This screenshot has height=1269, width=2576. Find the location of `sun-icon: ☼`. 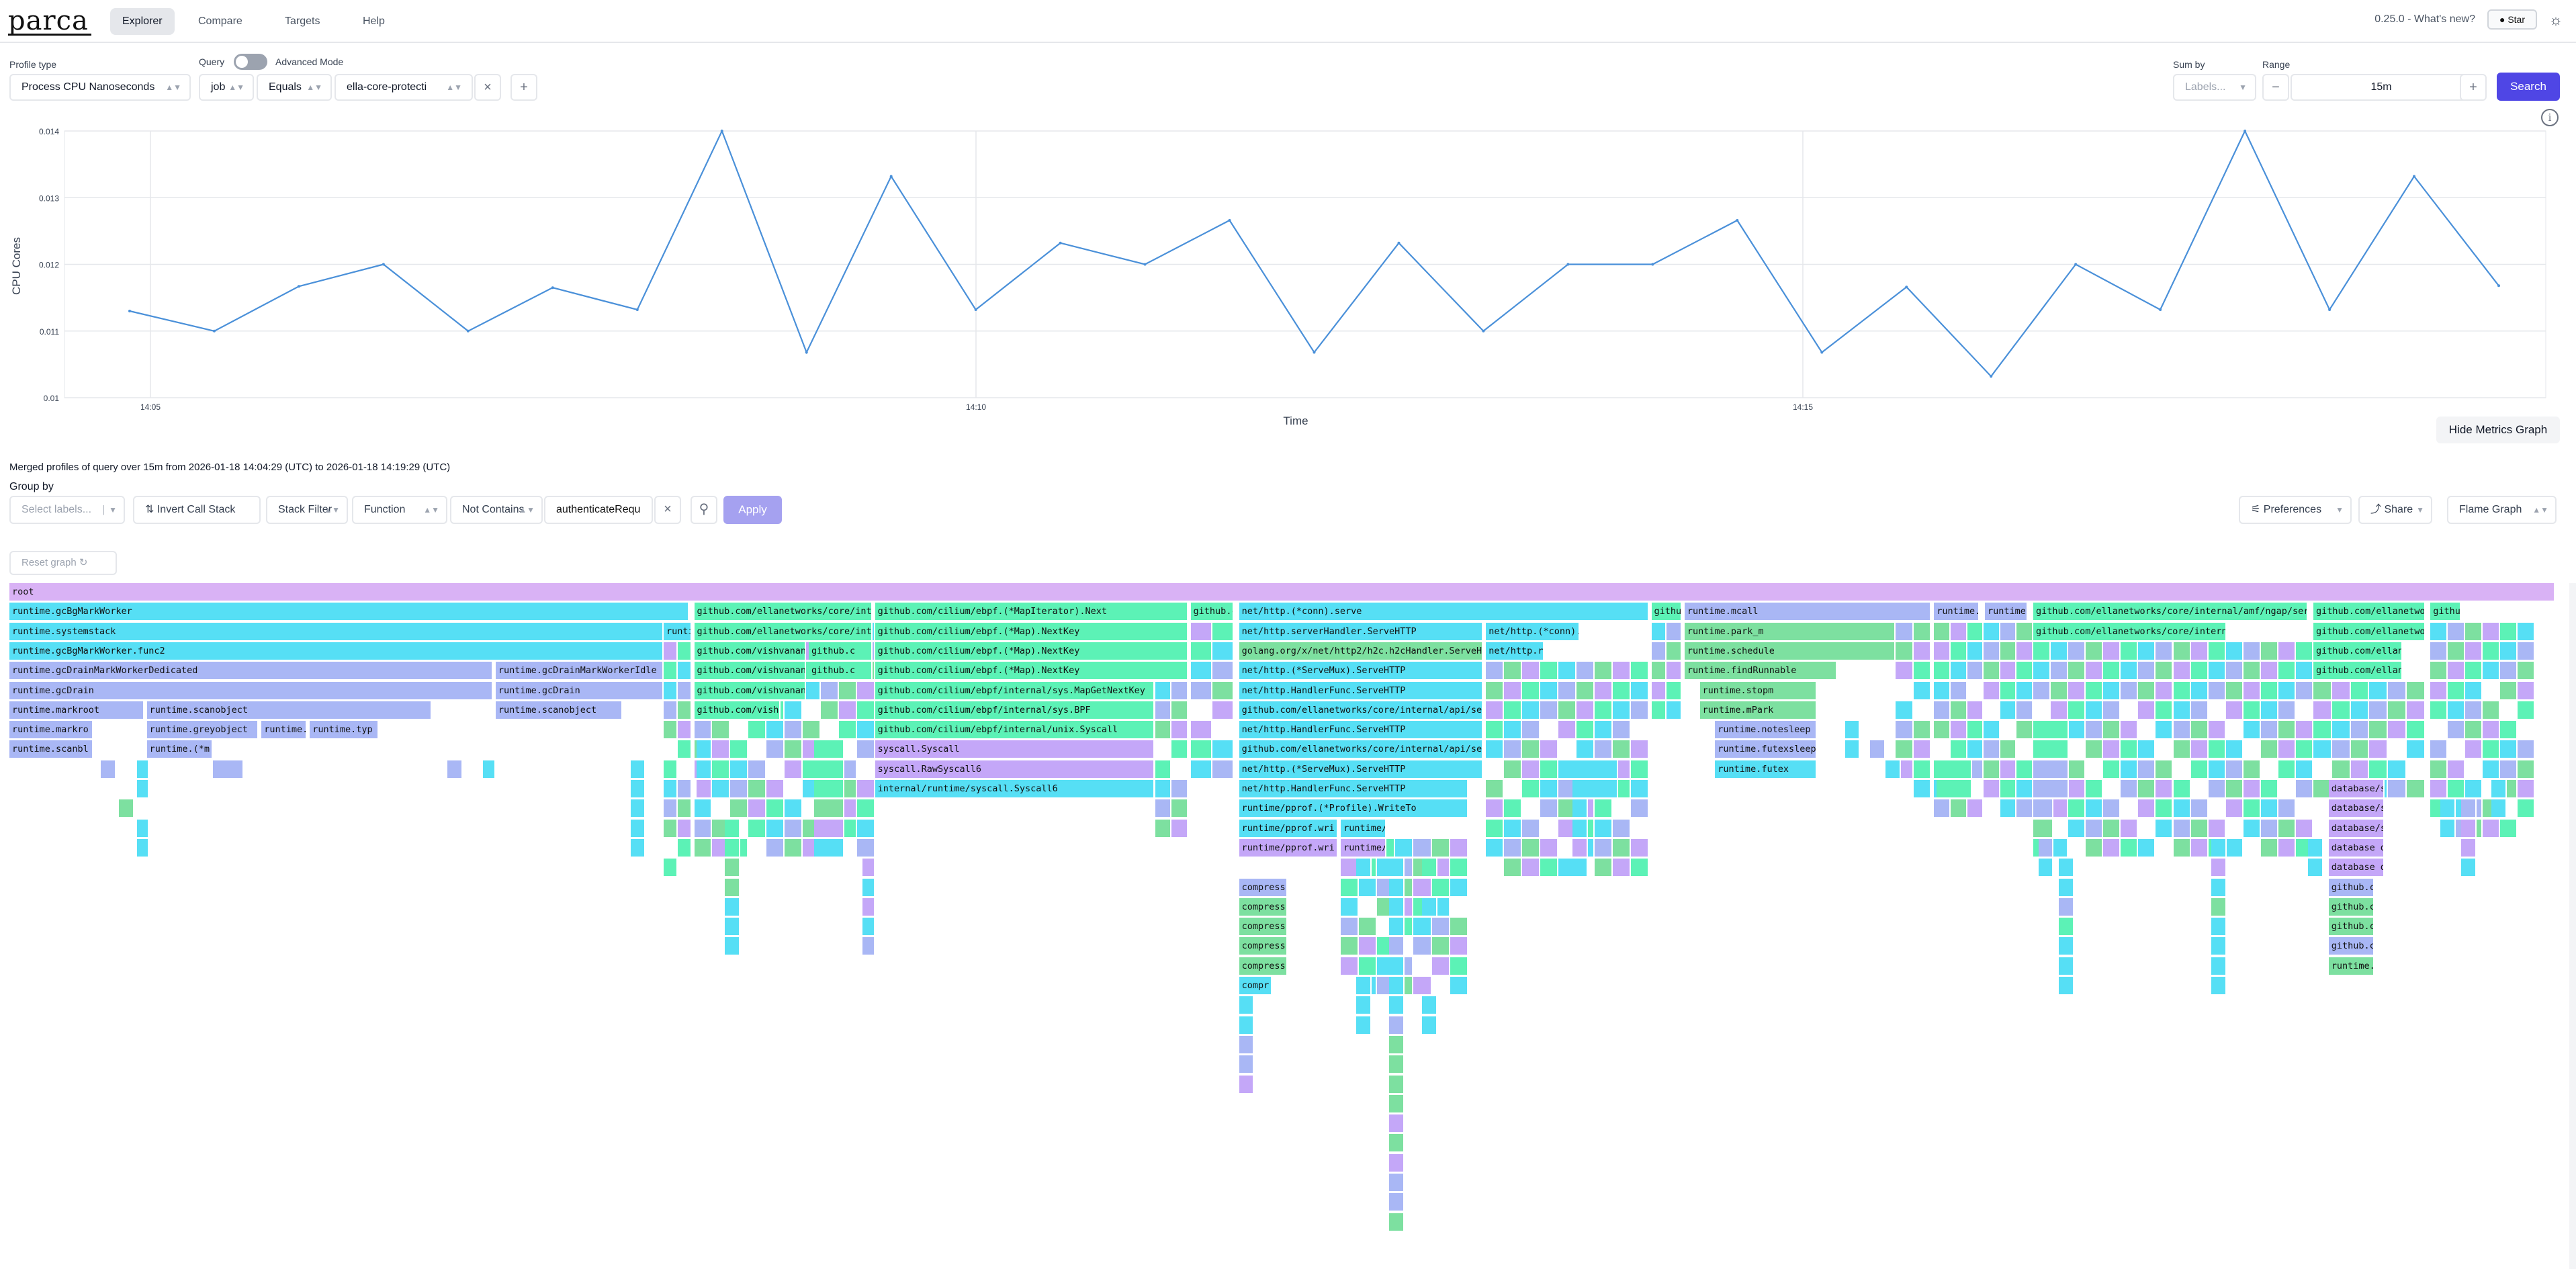

sun-icon: ☼ is located at coordinates (2555, 19).